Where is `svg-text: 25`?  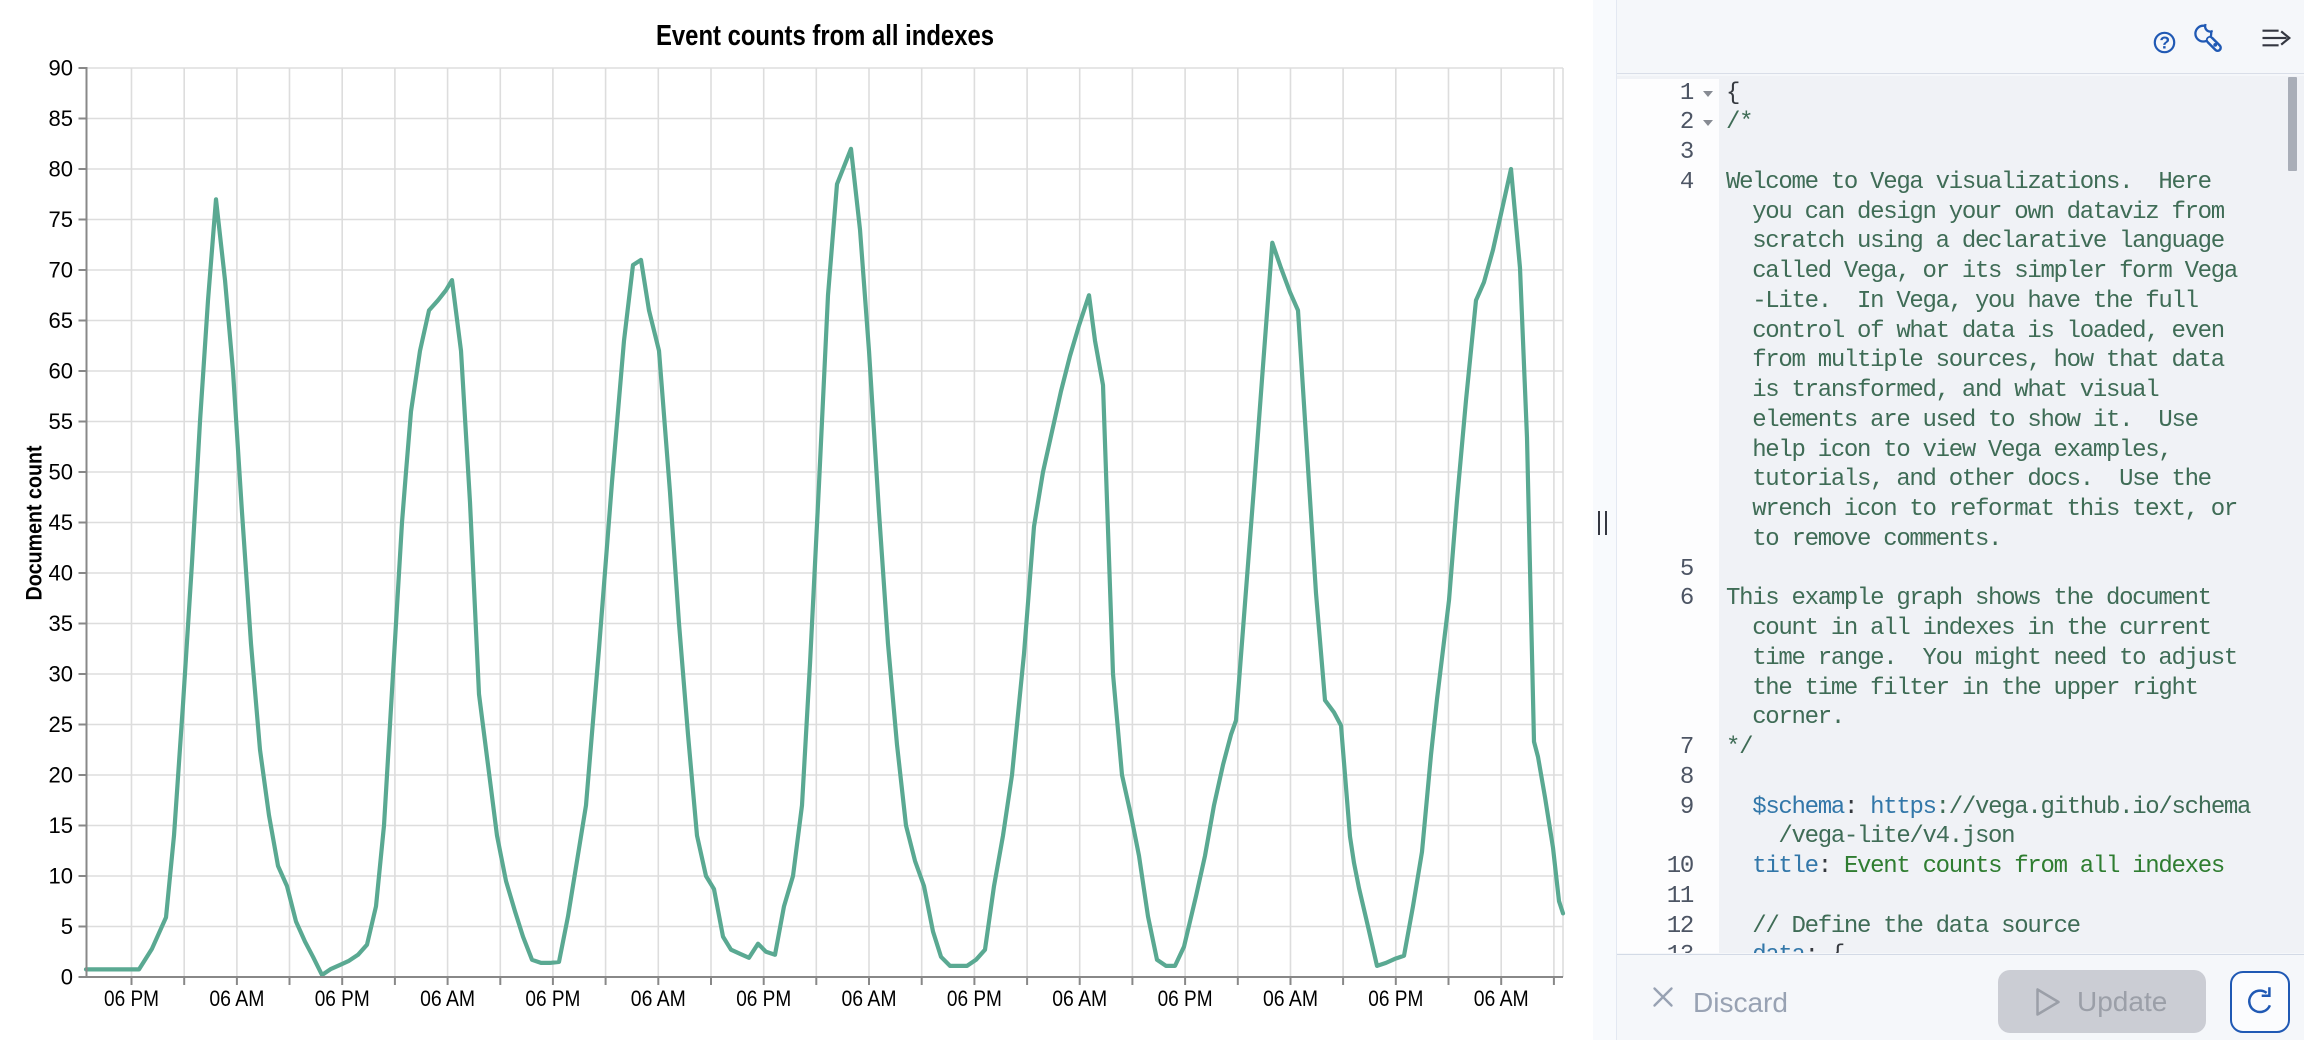 svg-text: 25 is located at coordinates (61, 724).